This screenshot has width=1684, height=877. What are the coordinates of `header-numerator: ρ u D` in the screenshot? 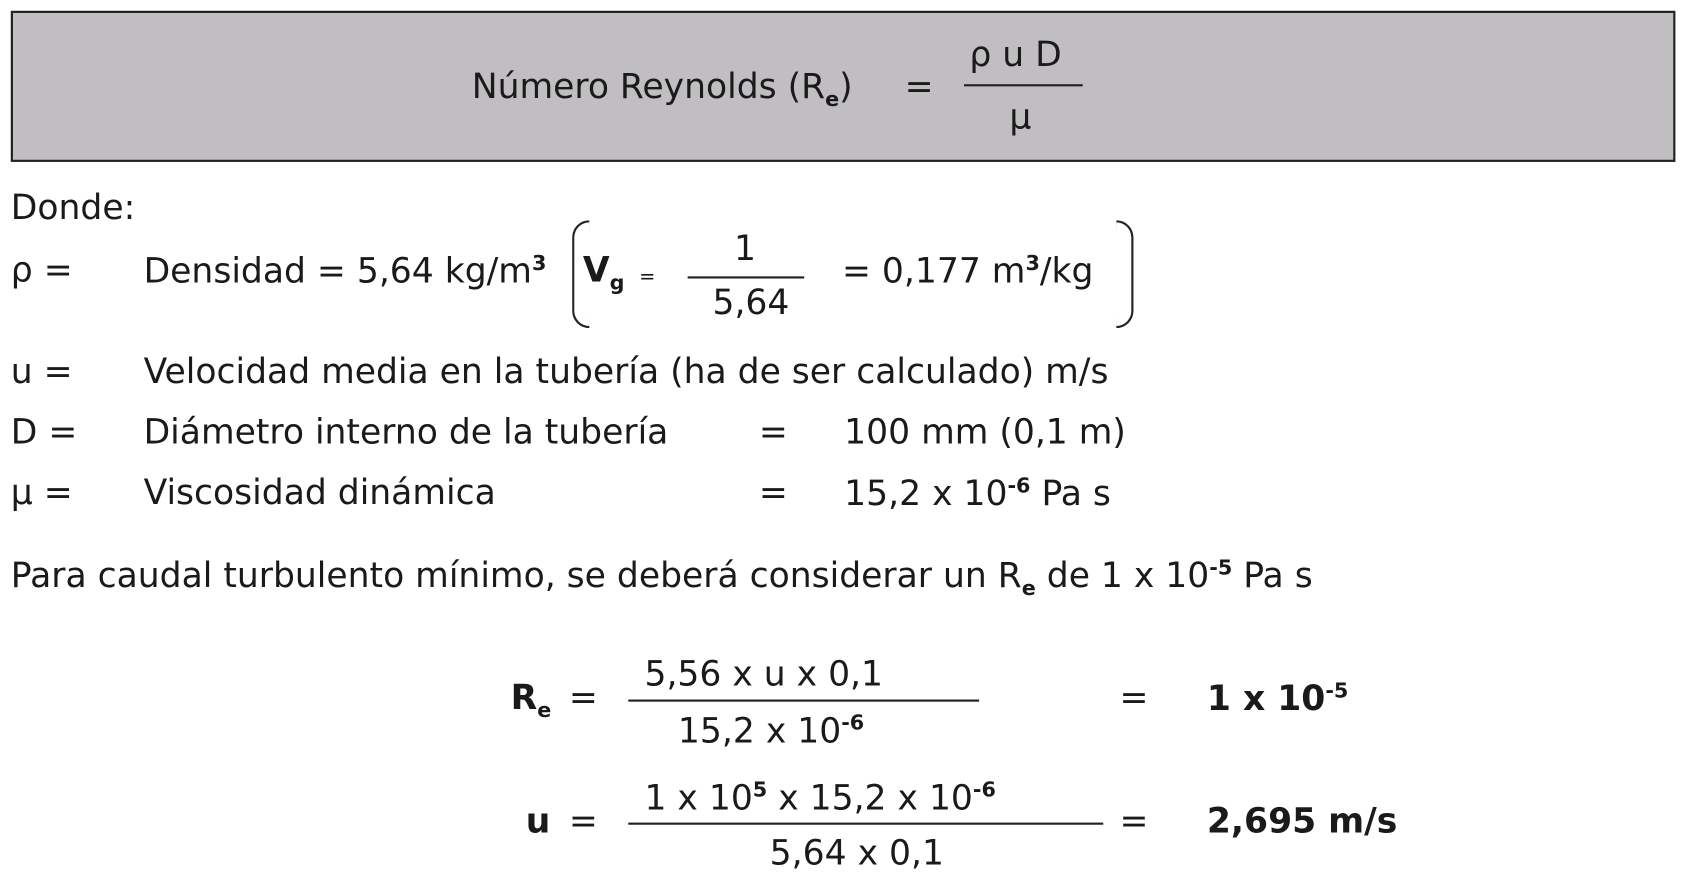 It's located at (1015, 54).